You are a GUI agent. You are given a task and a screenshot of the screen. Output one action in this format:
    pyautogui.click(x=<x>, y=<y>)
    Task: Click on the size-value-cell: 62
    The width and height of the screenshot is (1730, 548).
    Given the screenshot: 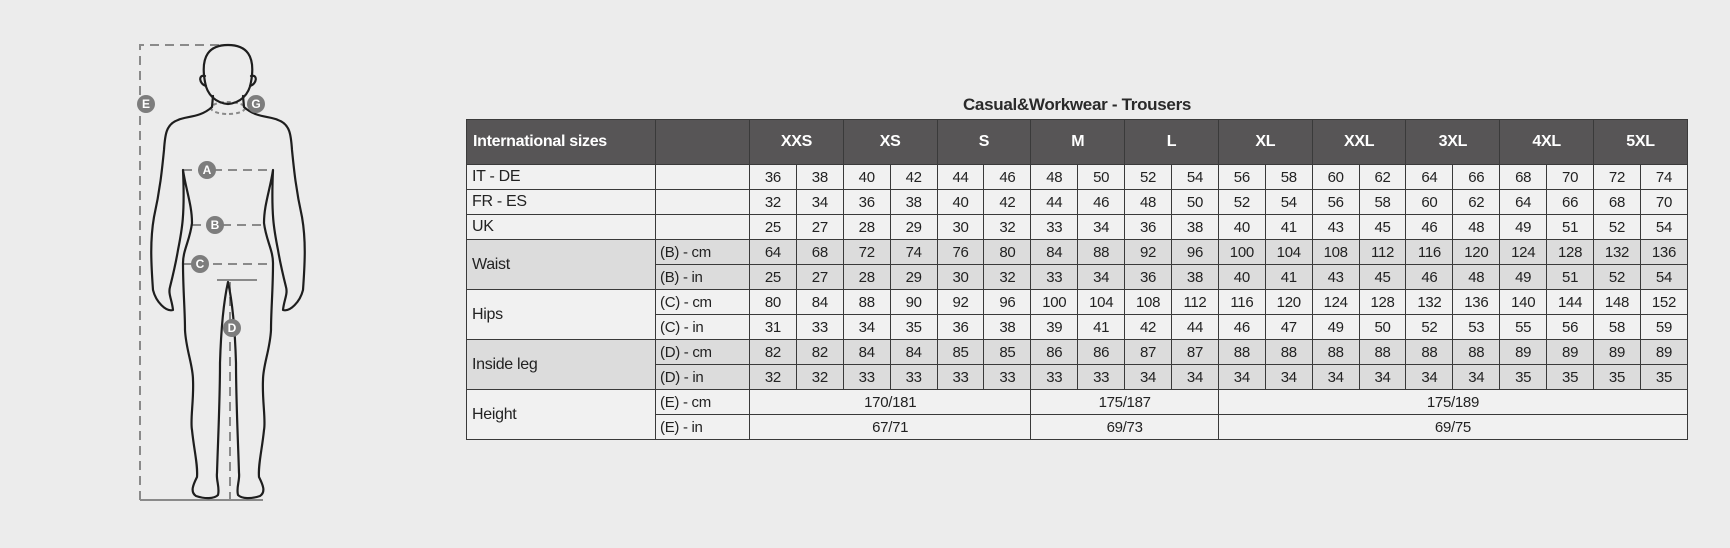 What is the action you would take?
    pyautogui.click(x=1476, y=202)
    